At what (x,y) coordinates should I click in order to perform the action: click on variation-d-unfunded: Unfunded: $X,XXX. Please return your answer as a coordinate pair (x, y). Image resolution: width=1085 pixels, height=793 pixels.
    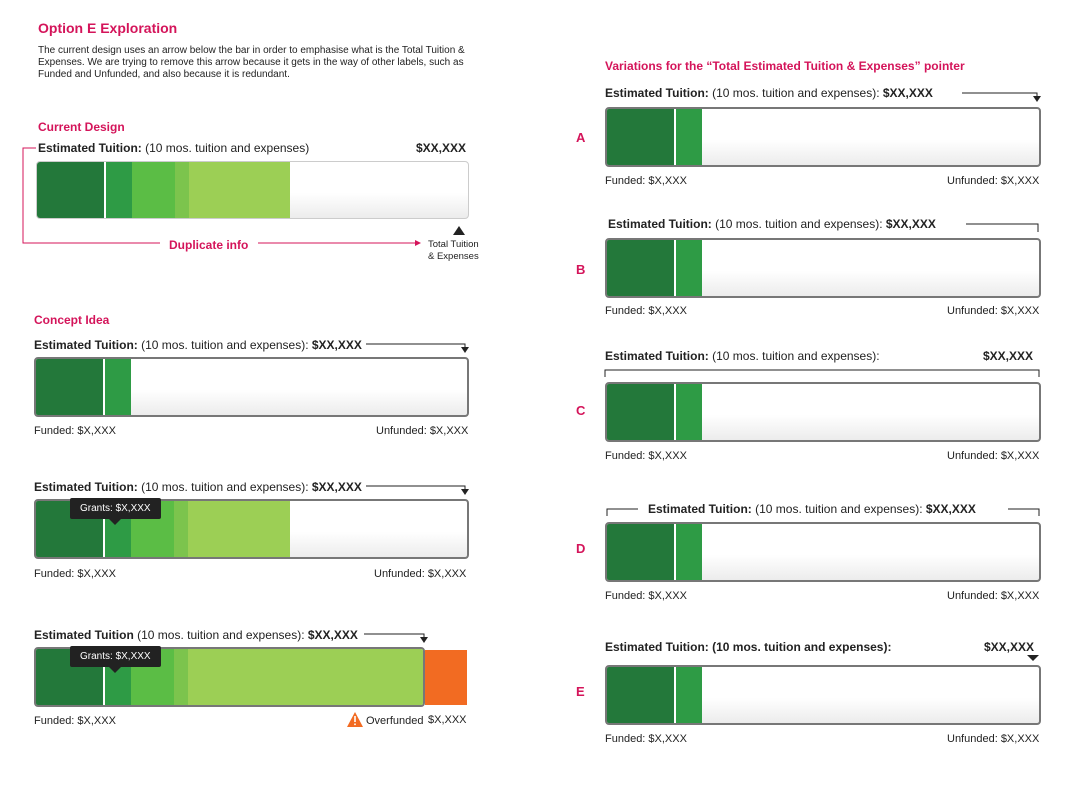
    Looking at the image, I should click on (993, 596).